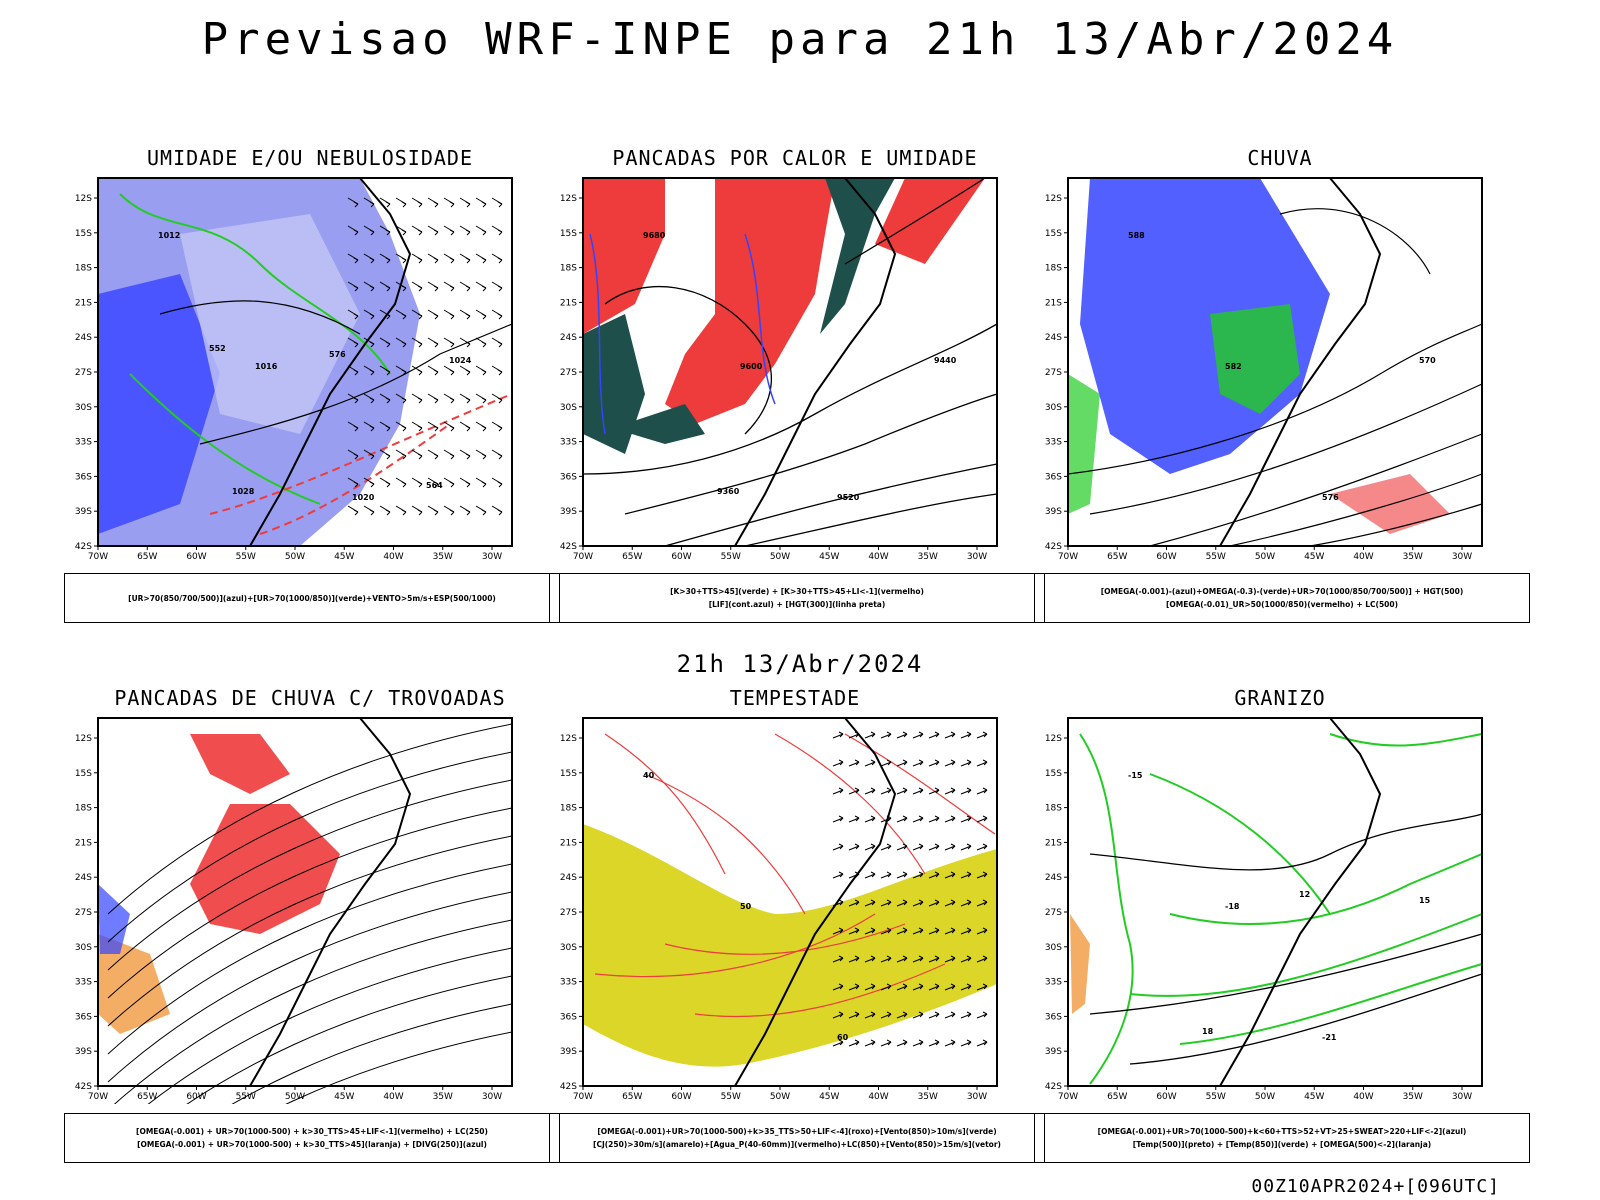 This screenshot has height=1200, width=1600. Describe the element at coordinates (1136, 235) in the screenshot. I see `contour-label: 588` at that location.